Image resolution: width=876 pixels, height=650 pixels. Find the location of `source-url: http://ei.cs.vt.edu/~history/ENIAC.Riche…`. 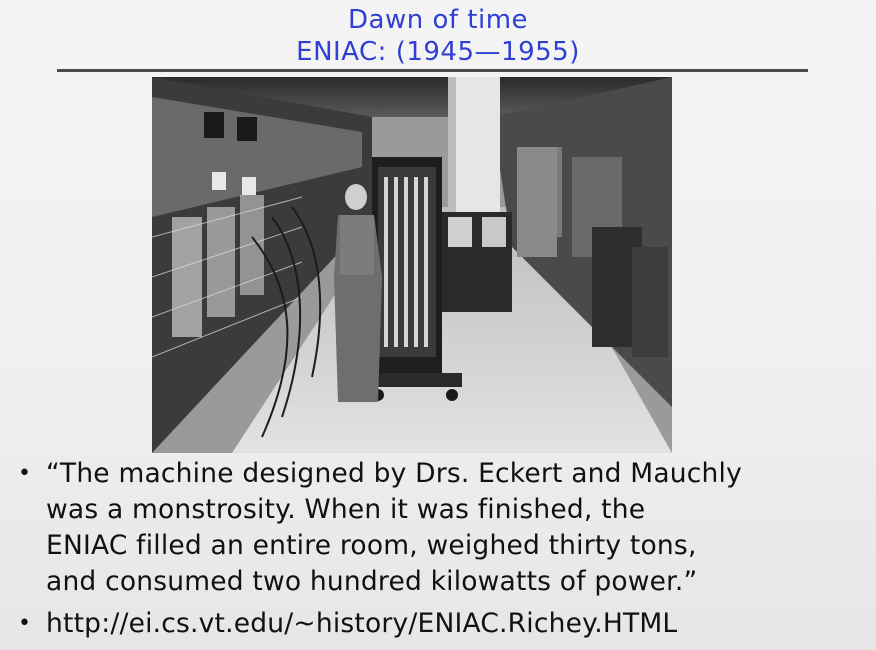

source-url: http://ei.cs.vt.edu/~history/ENIAC.Riche… is located at coordinates (362, 623).